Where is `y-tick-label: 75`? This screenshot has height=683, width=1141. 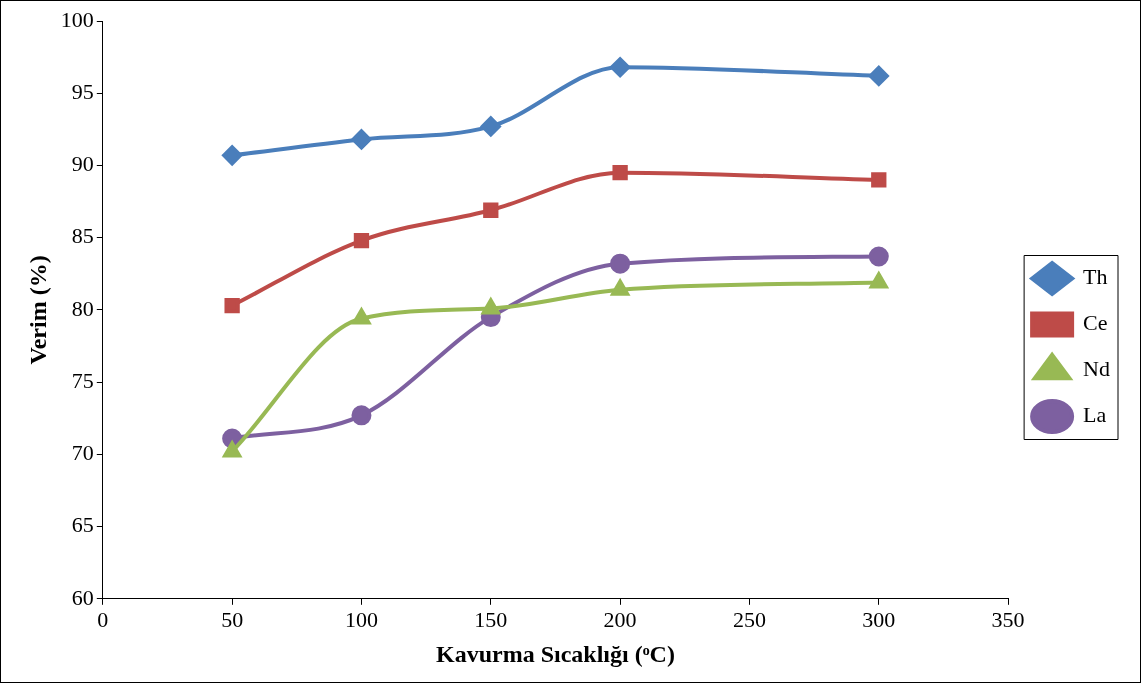 y-tick-label: 75 is located at coordinates (82, 380).